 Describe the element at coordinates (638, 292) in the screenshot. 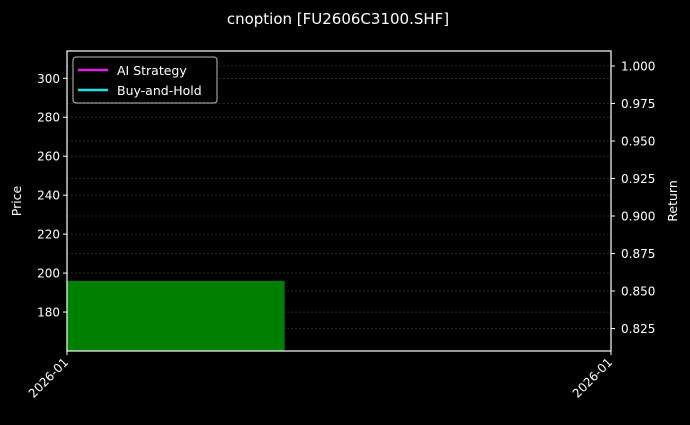

I see `y2-tick-label: 0.850` at that location.